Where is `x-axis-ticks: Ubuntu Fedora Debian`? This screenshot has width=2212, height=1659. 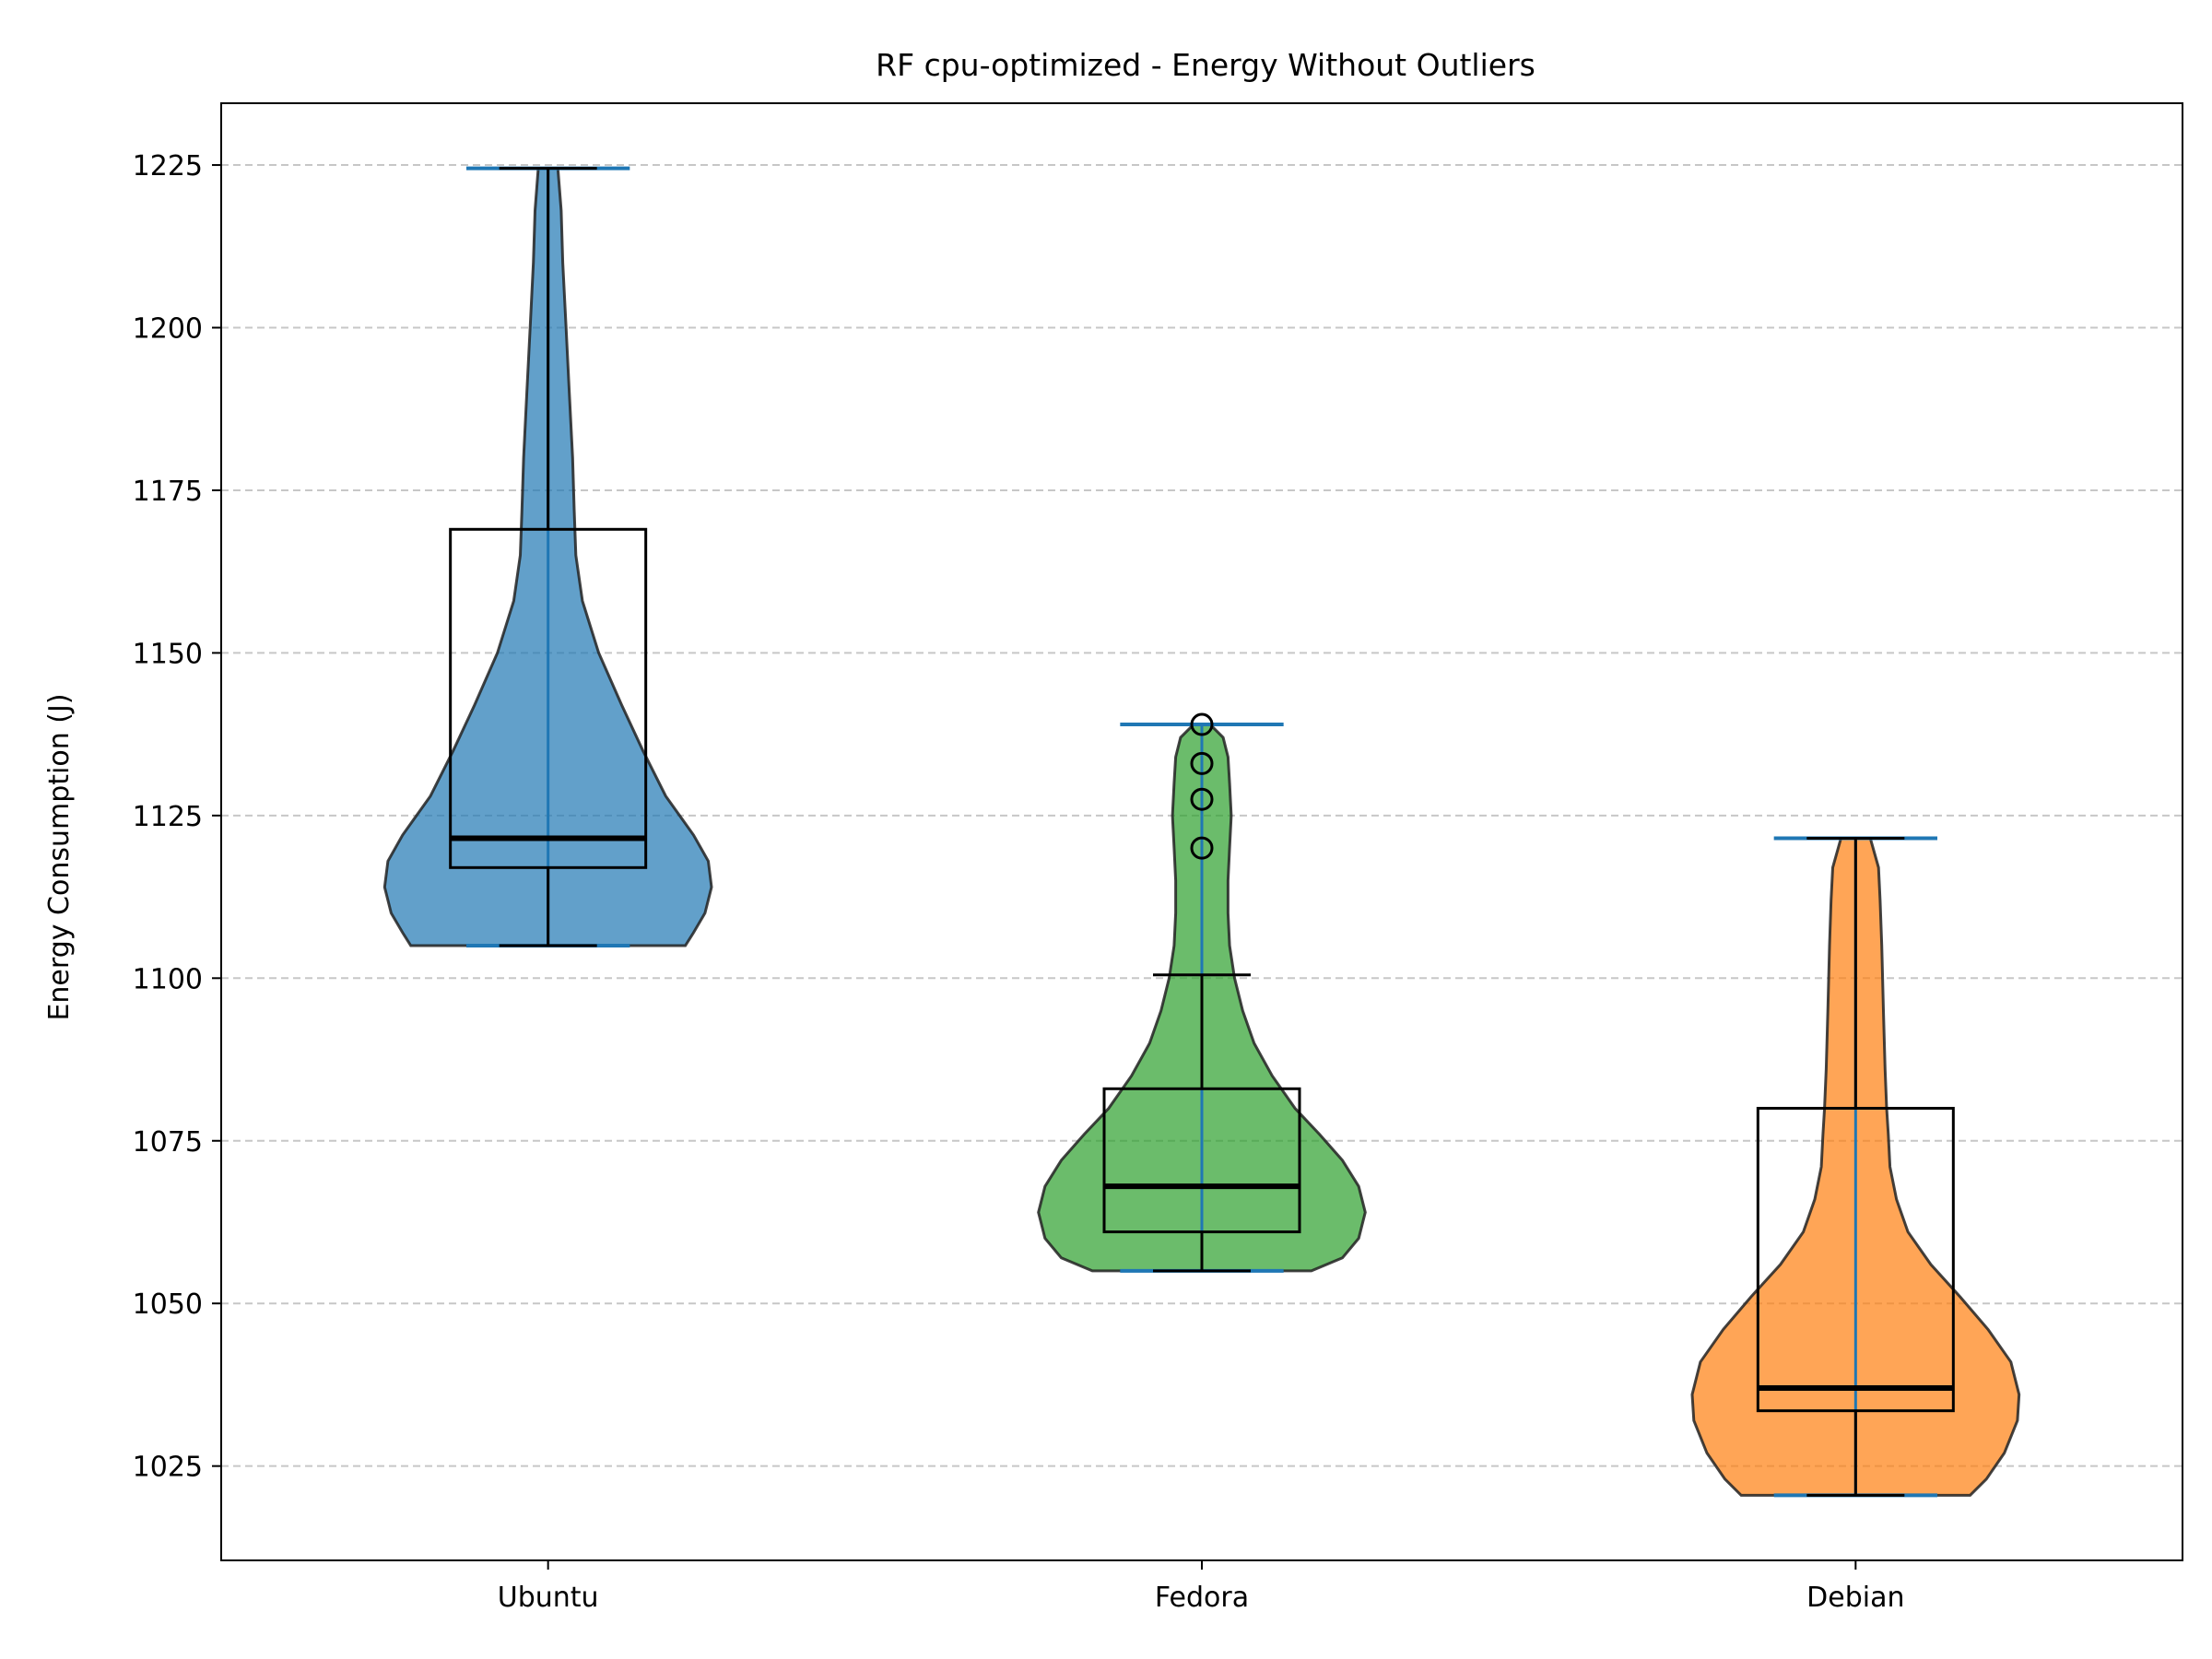
x-axis-ticks: Ubuntu Fedora Debian is located at coordinates (1201, 1587).